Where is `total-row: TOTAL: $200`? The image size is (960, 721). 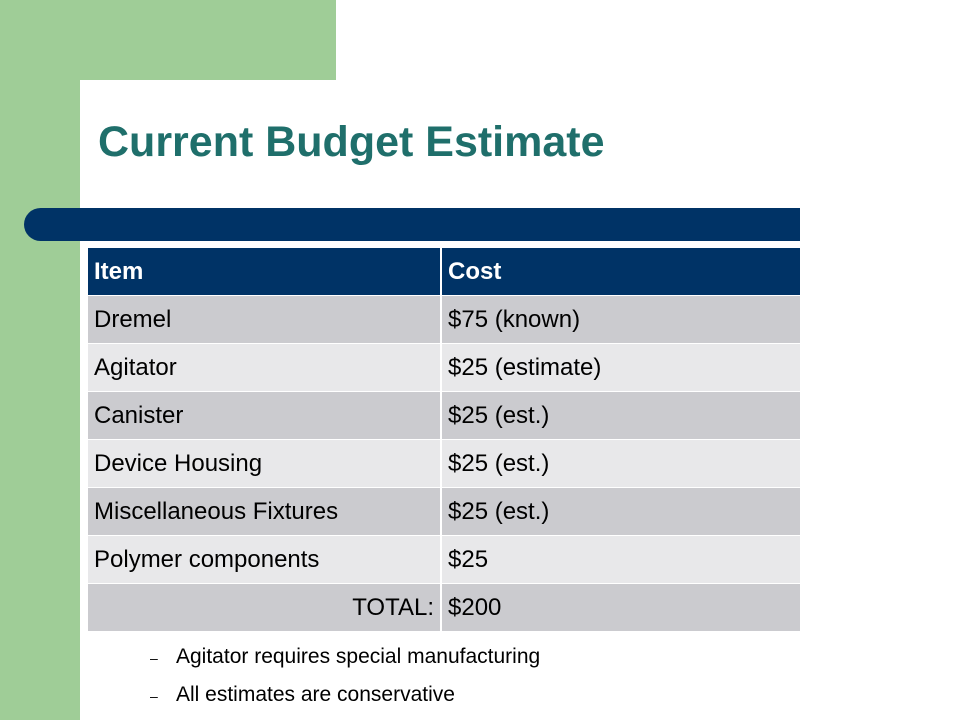
total-row: TOTAL: $200 is located at coordinates (444, 608).